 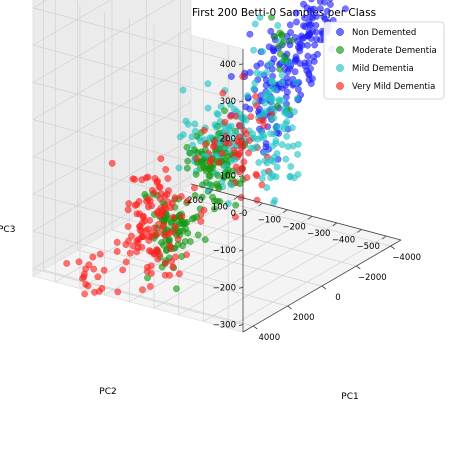 What do you see at coordinates (148, 298) in the screenshot?
I see `grid-line-x-floor` at bounding box center [148, 298].